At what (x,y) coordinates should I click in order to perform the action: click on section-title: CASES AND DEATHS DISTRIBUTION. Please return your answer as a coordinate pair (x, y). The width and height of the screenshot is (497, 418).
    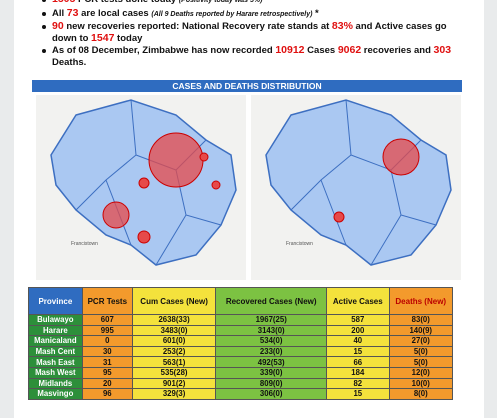
    Looking at the image, I should click on (247, 86).